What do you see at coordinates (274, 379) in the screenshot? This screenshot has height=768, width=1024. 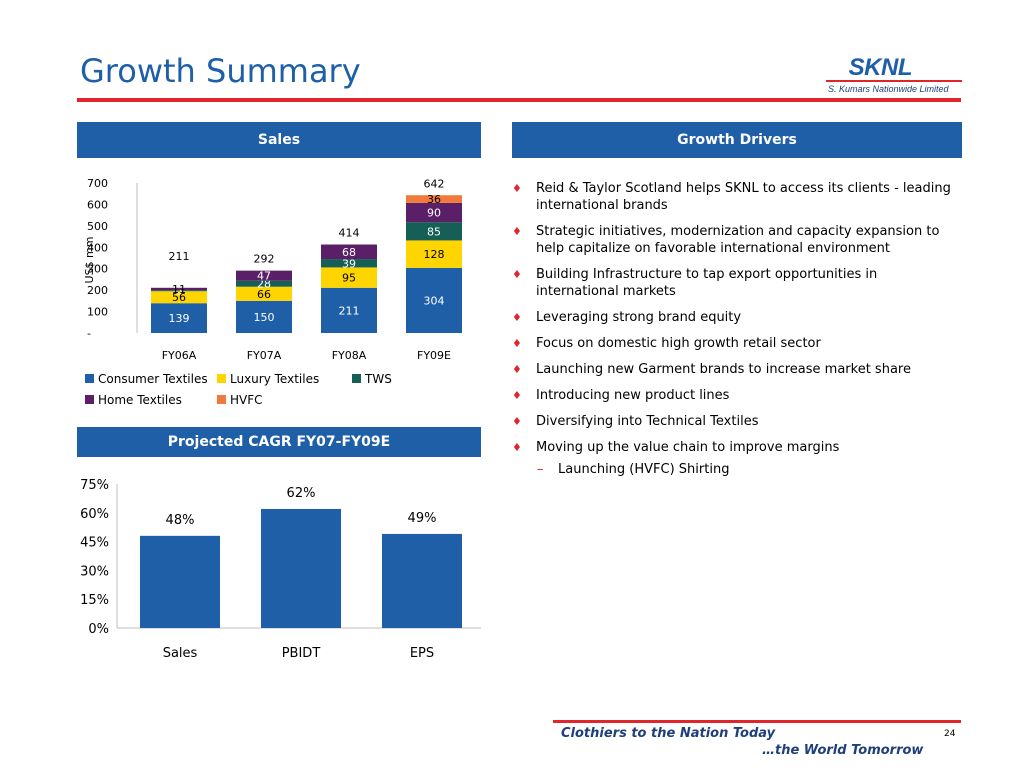 I see `legend-label-luxury-textiles: Luxury Textiles` at bounding box center [274, 379].